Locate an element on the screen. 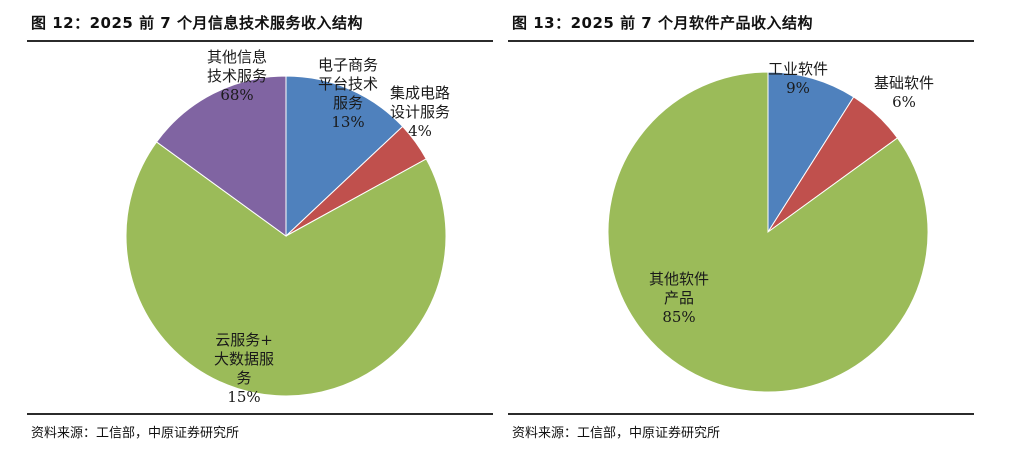 The width and height of the screenshot is (1011, 460). pie1-slice-0-percent: 9% is located at coordinates (798, 88).